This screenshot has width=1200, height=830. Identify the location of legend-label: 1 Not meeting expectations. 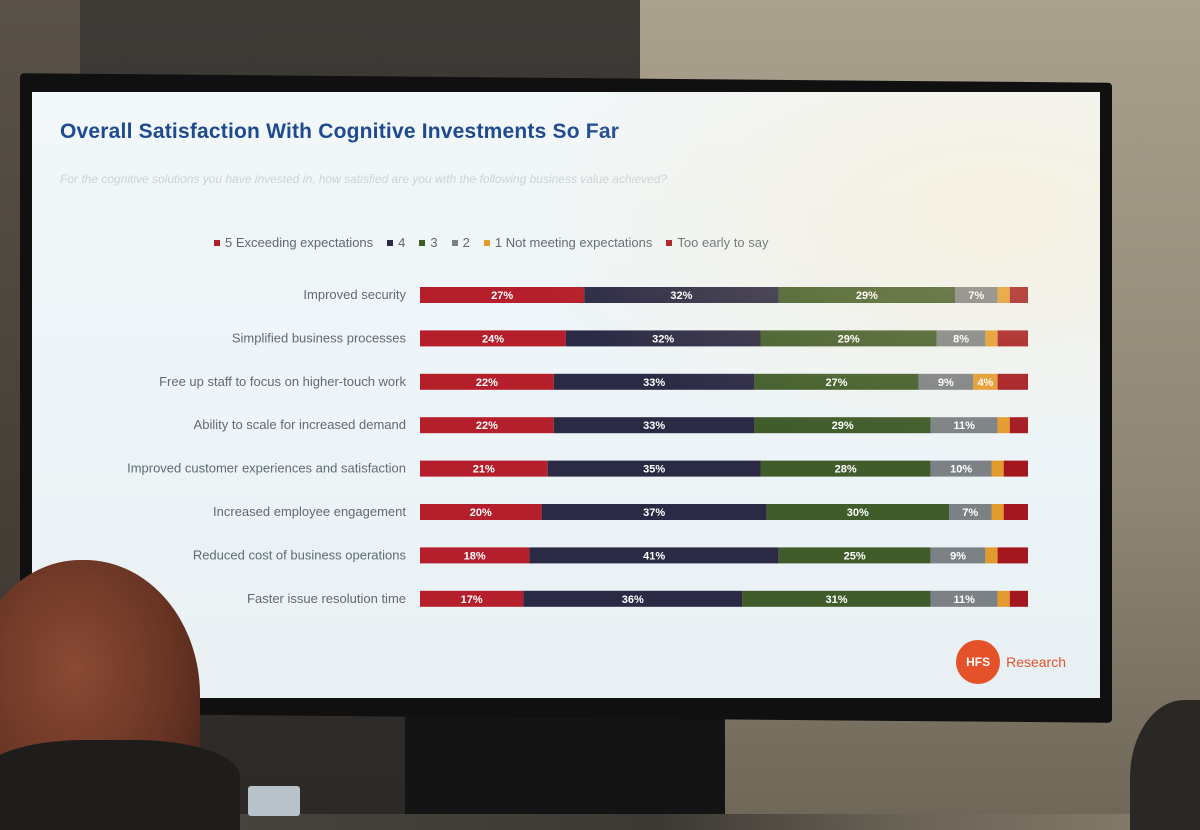
(573, 242).